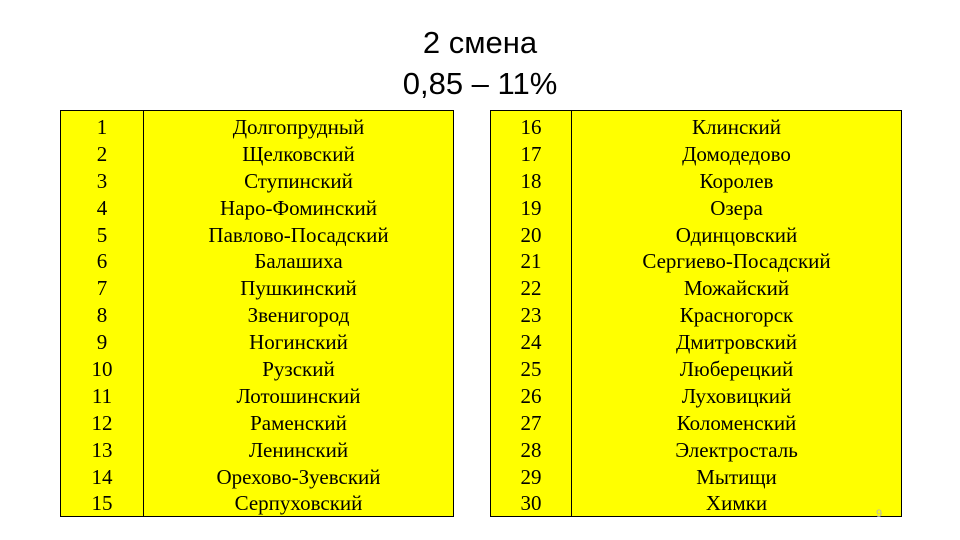 This screenshot has width=960, height=540. Describe the element at coordinates (298, 153) in the screenshot. I see `district-name-cell: Щелковский` at that location.